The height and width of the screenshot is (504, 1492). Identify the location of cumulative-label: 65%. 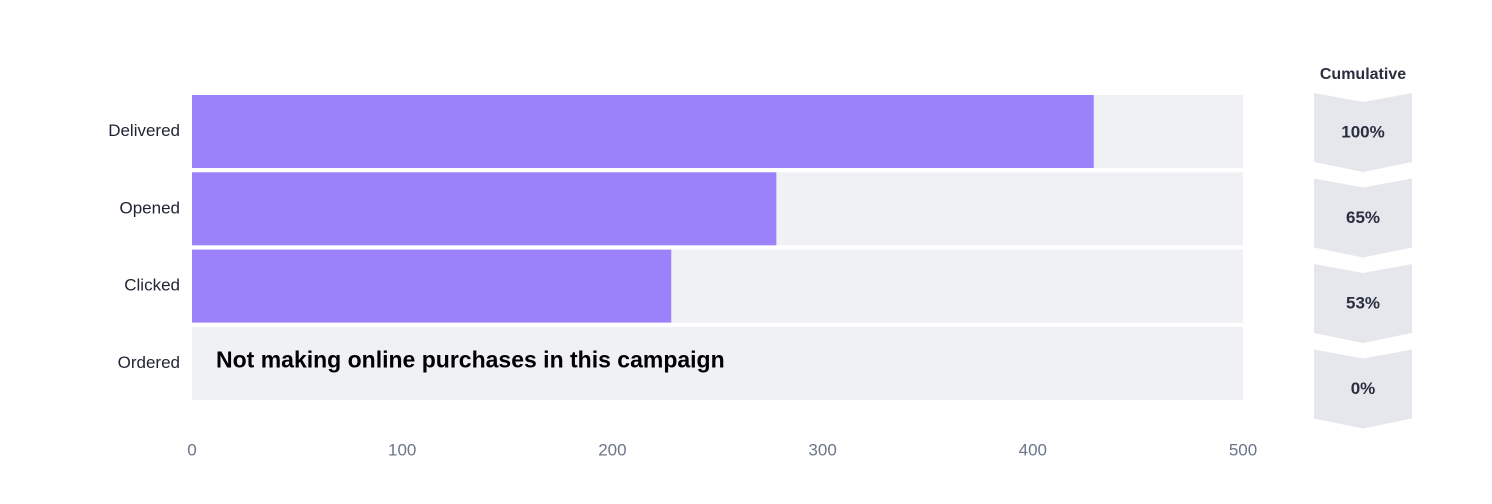
(1363, 217).